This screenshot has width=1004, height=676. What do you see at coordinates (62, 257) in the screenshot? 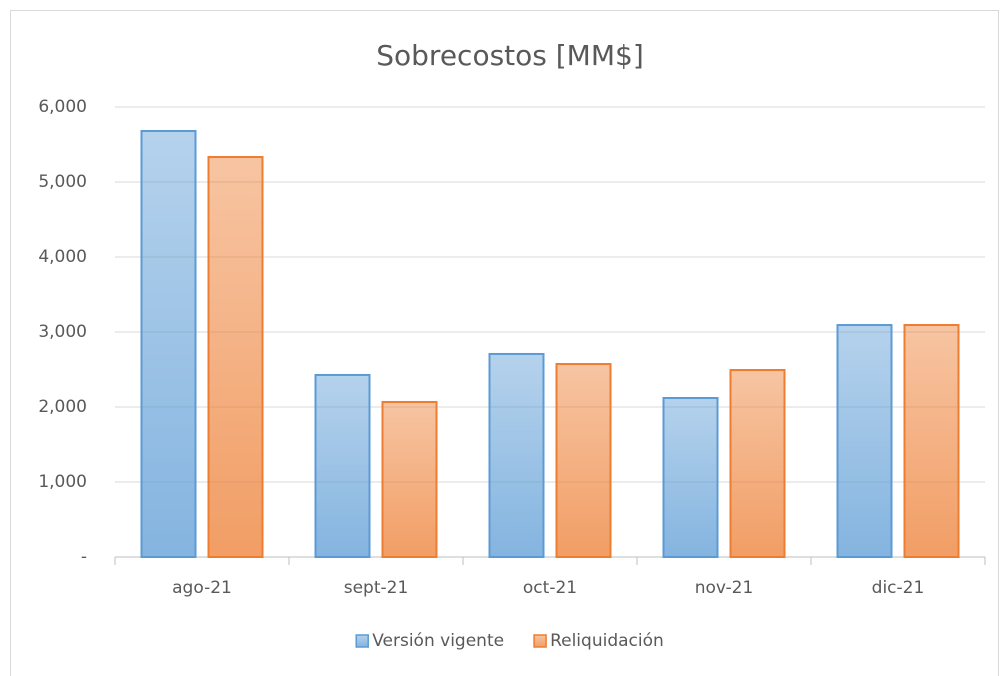
I see `y-tick-label: 4,000` at bounding box center [62, 257].